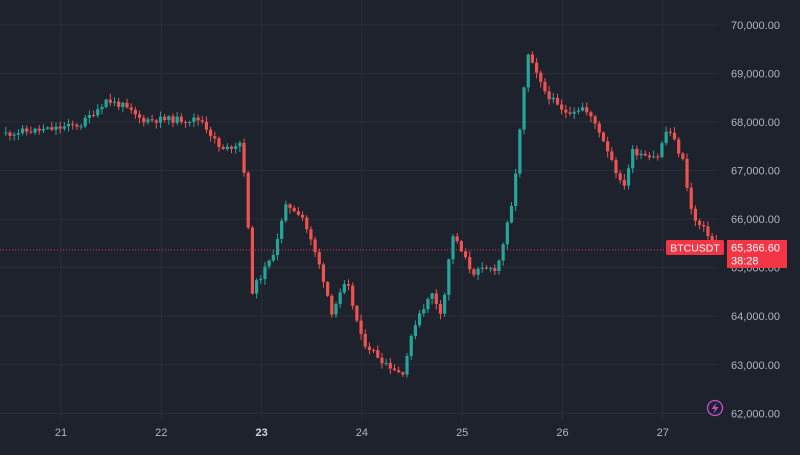 Image resolution: width=800 pixels, height=455 pixels. I want to click on y-tick-label: 64,000.00, so click(755, 317).